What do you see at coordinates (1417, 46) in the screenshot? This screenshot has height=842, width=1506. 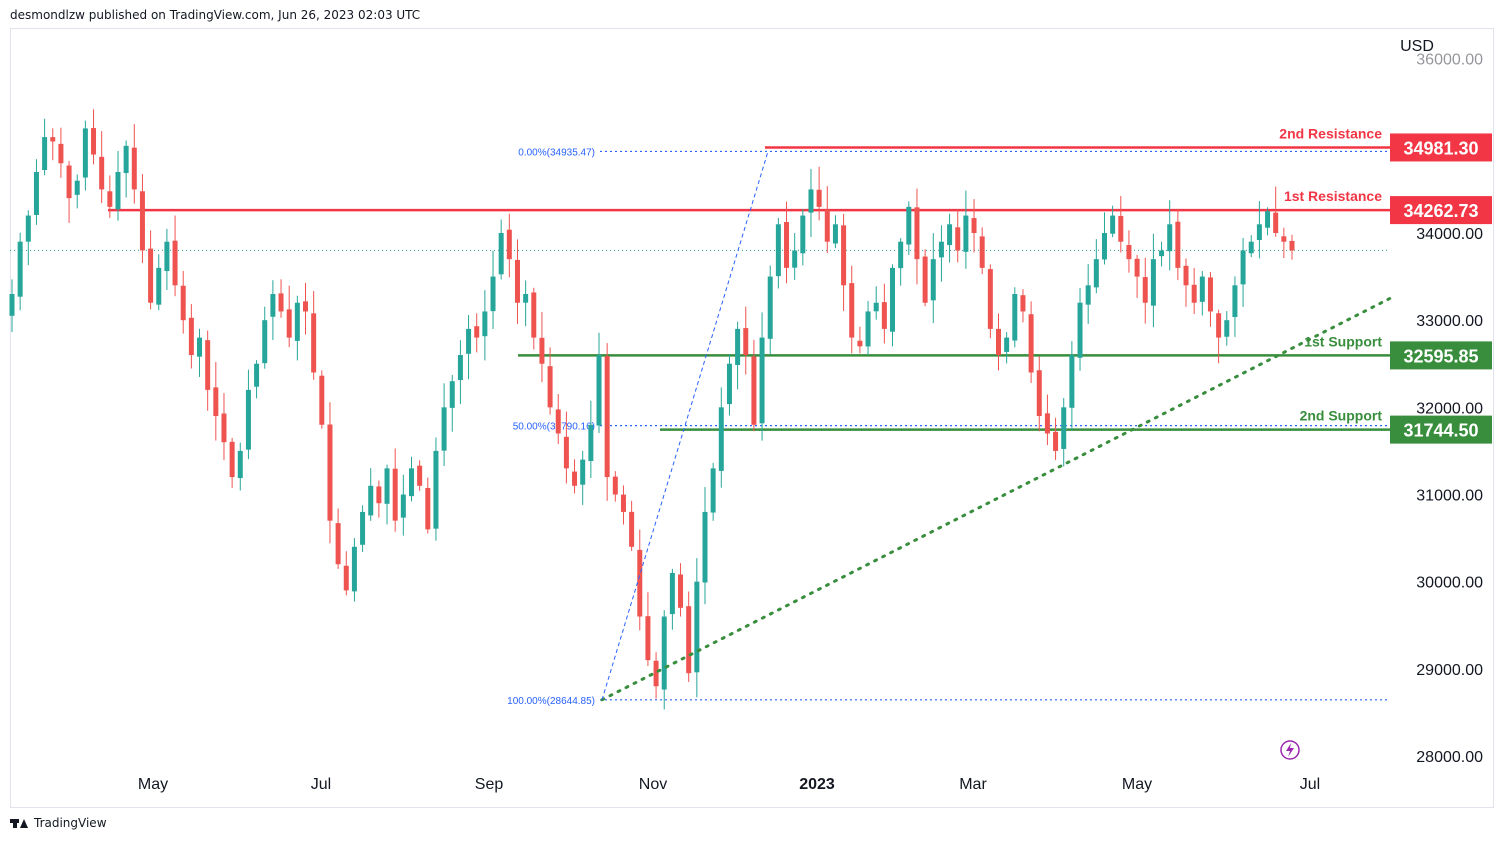 I see `currency-label: USD` at bounding box center [1417, 46].